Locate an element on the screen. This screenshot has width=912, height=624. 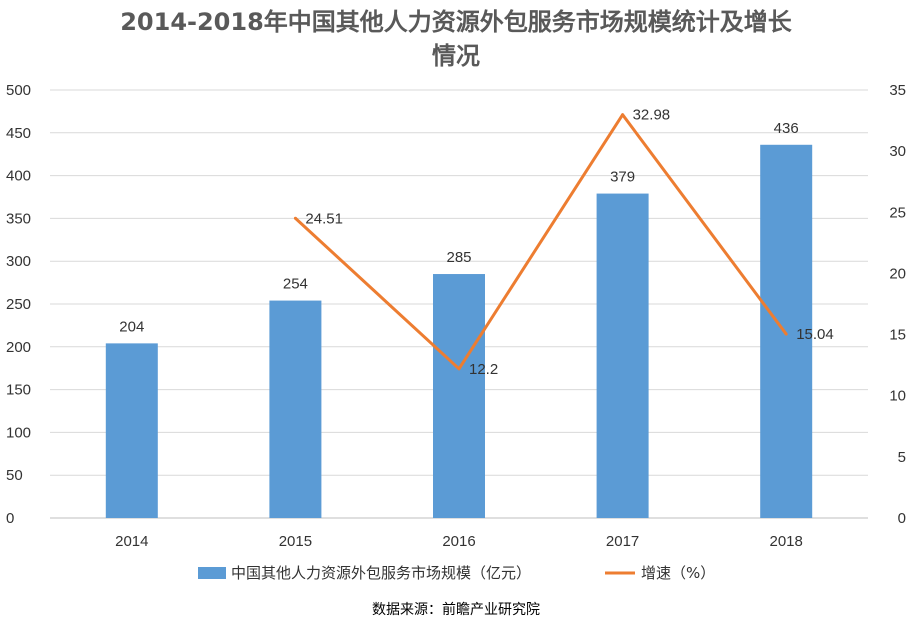
legend-bar-label: 中国其他人力资源外包服务市场规模（亿元） is located at coordinates (381, 573).